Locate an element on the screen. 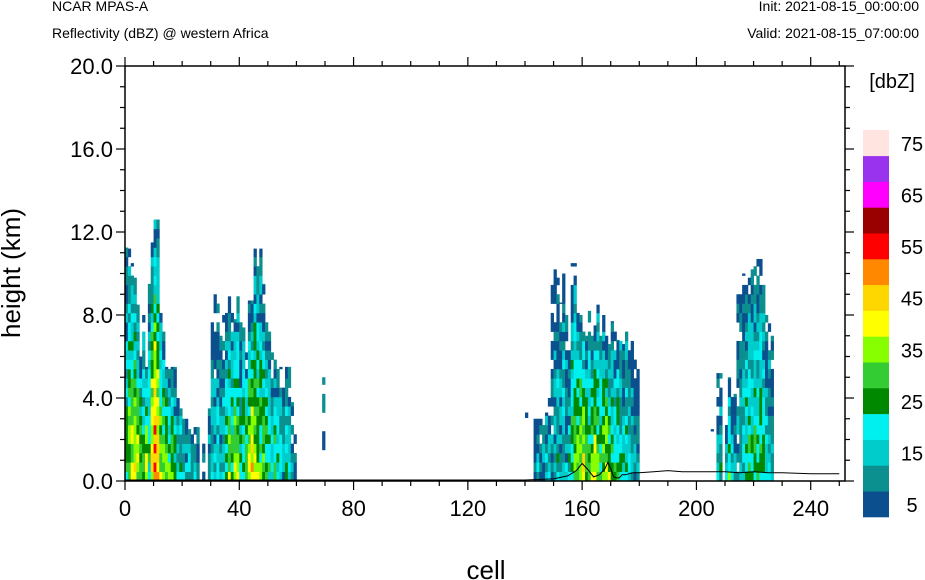 This screenshot has width=925, height=580. x-axis-label: cell is located at coordinates (485, 567).